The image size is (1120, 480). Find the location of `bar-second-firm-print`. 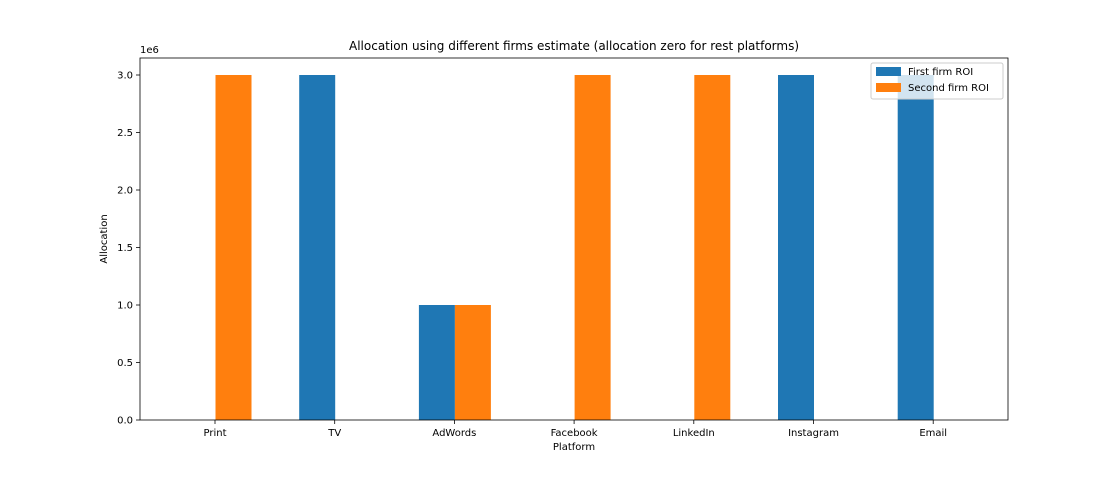

bar-second-firm-print is located at coordinates (233, 247).